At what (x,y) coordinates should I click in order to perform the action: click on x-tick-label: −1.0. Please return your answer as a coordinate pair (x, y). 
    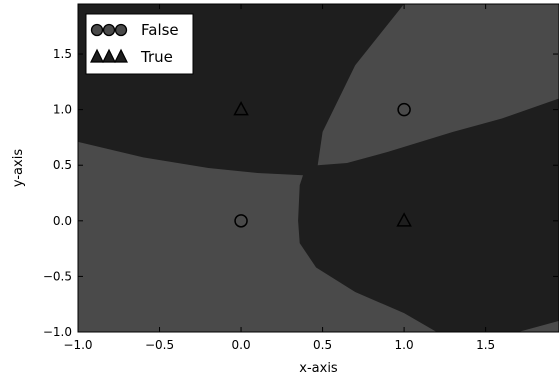
    Looking at the image, I should click on (77, 345).